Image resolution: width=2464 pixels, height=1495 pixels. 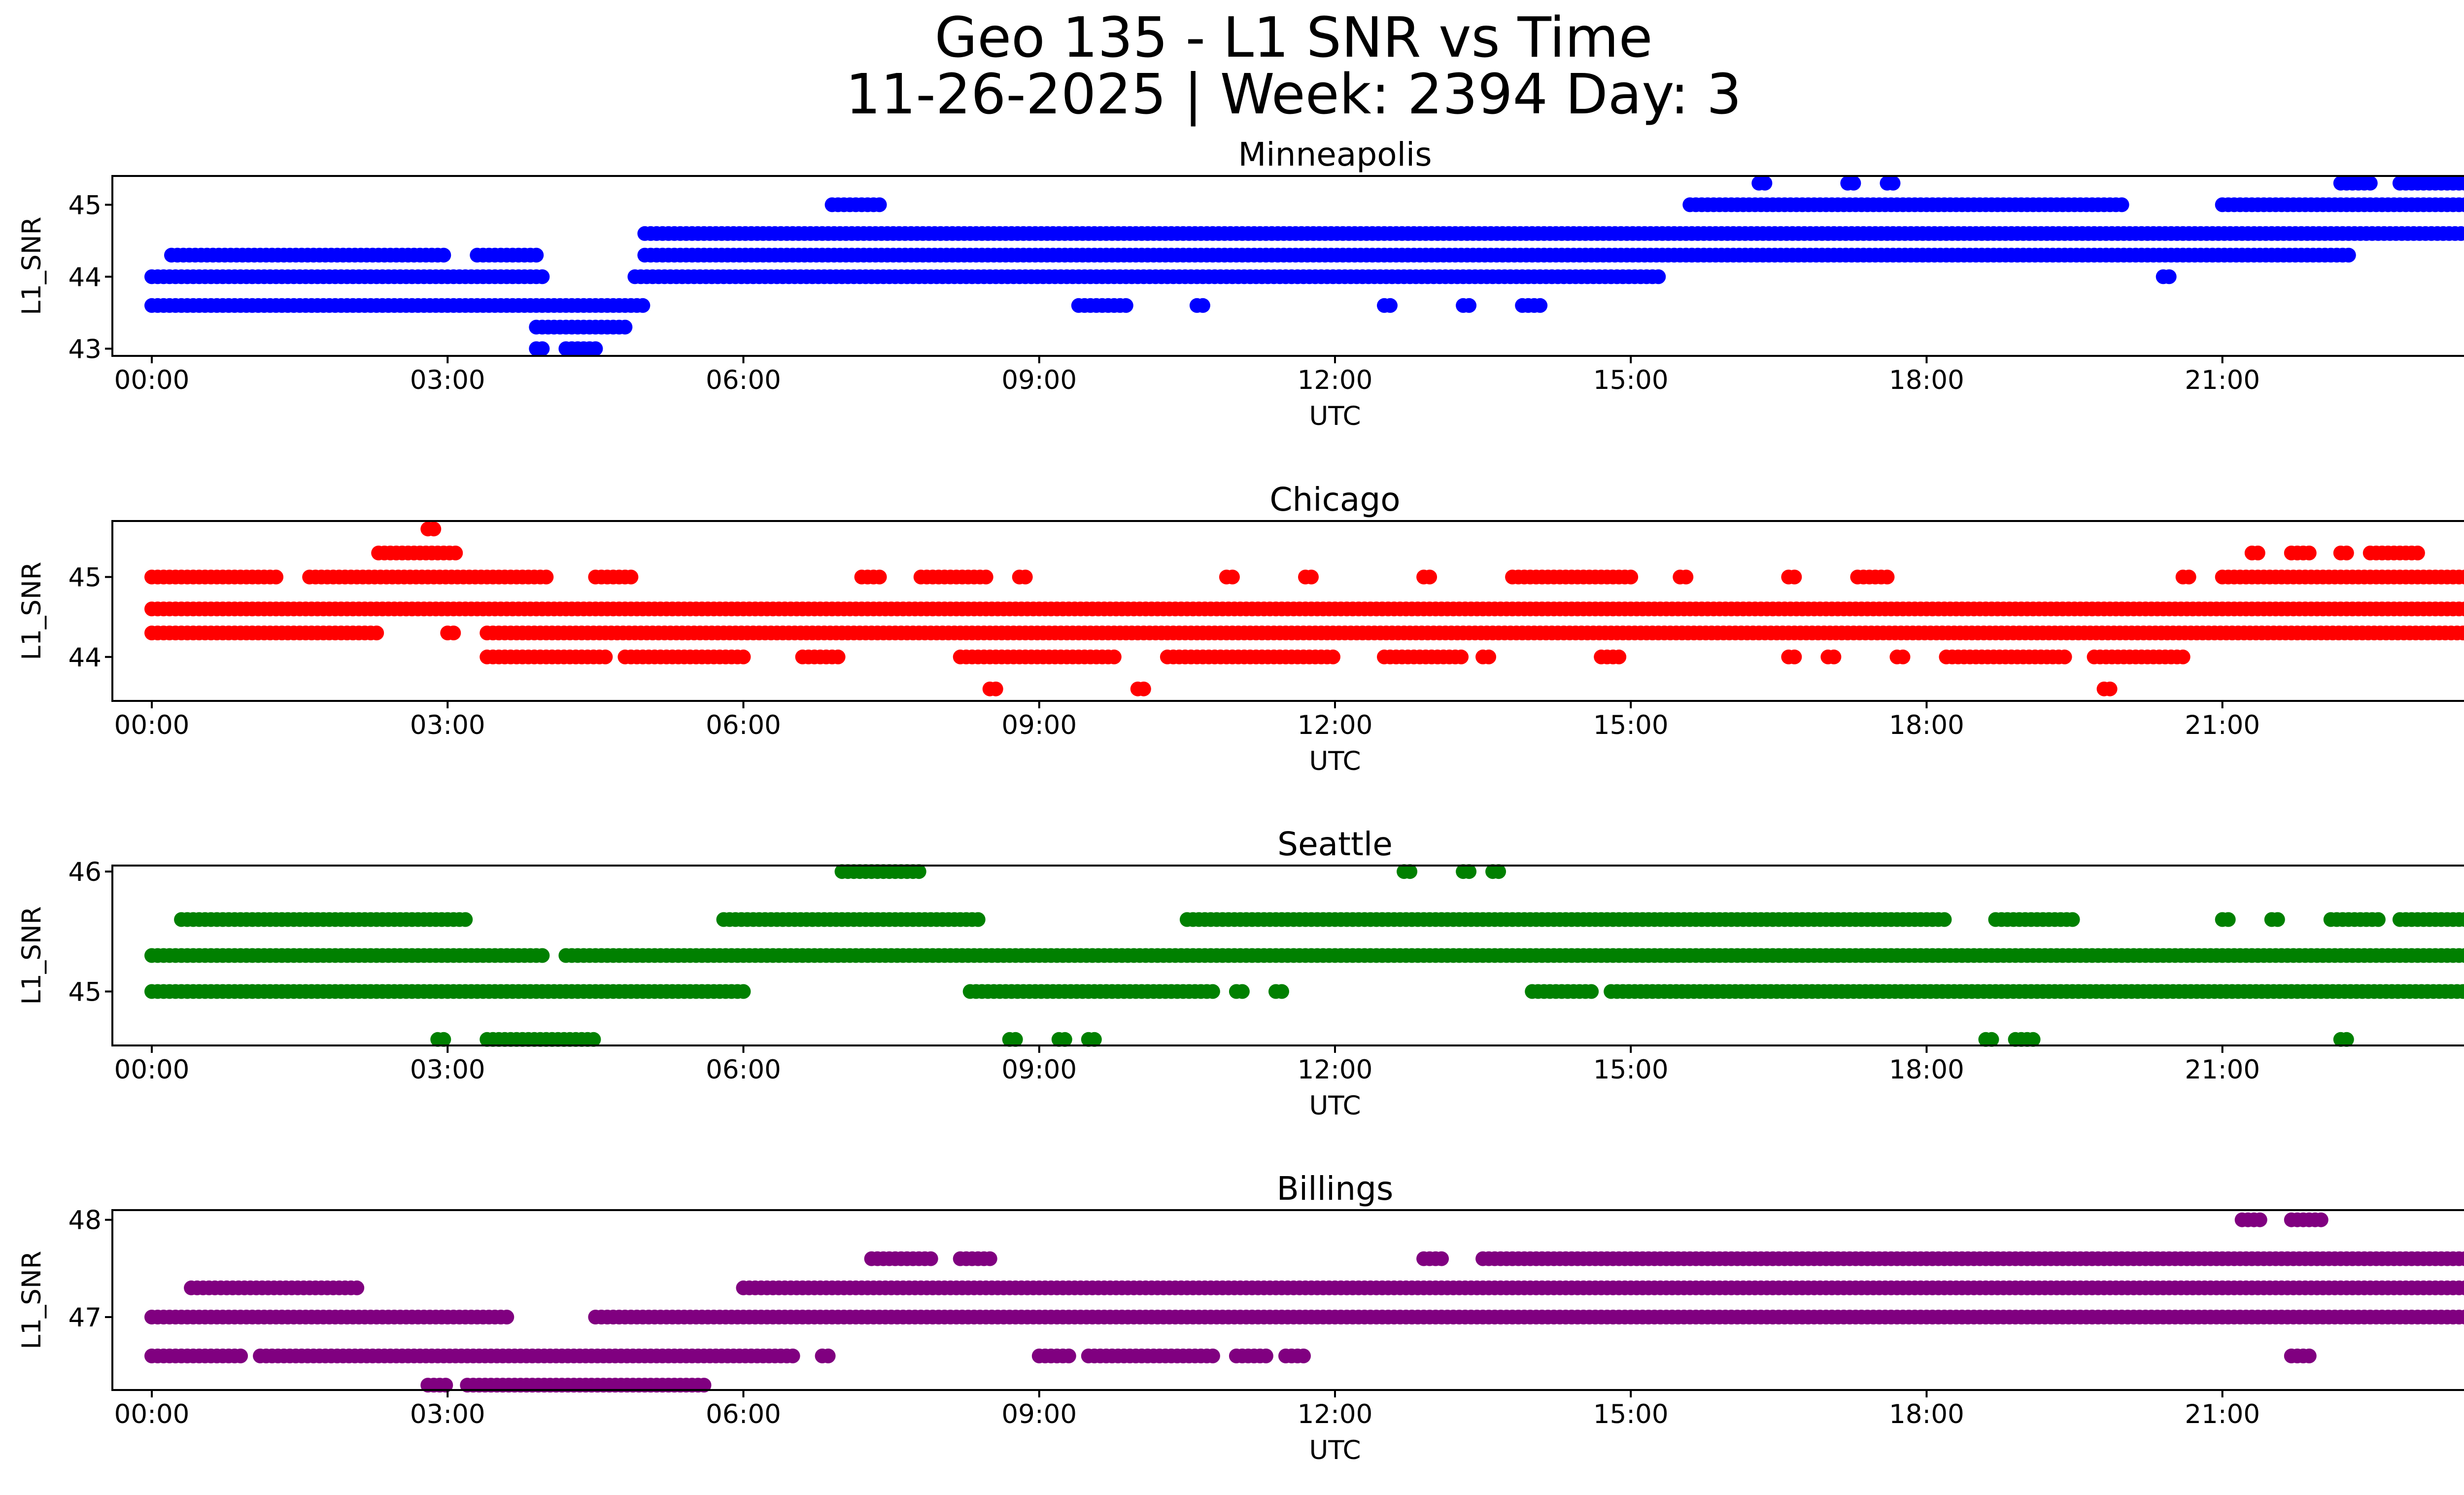 What do you see at coordinates (85, 872) in the screenshot?
I see `y-tick-label: 46` at bounding box center [85, 872].